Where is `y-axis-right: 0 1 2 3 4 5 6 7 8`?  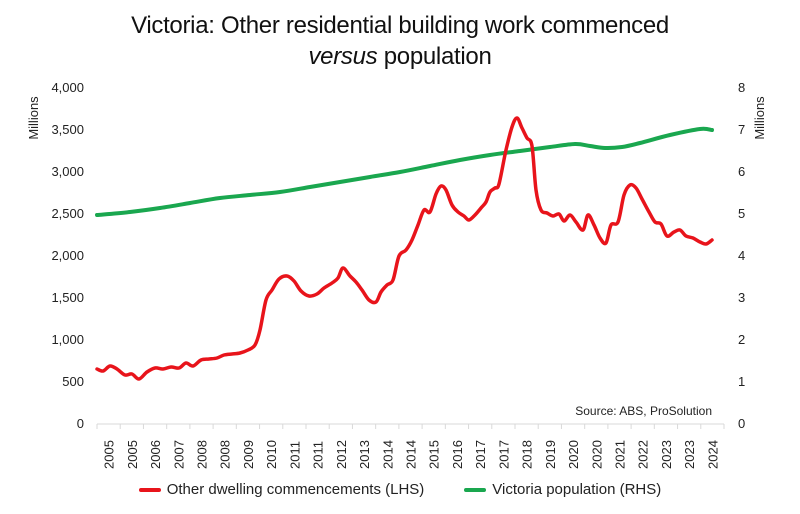 y-axis-right: 0 1 2 3 4 5 6 7 8 is located at coordinates (741, 255).